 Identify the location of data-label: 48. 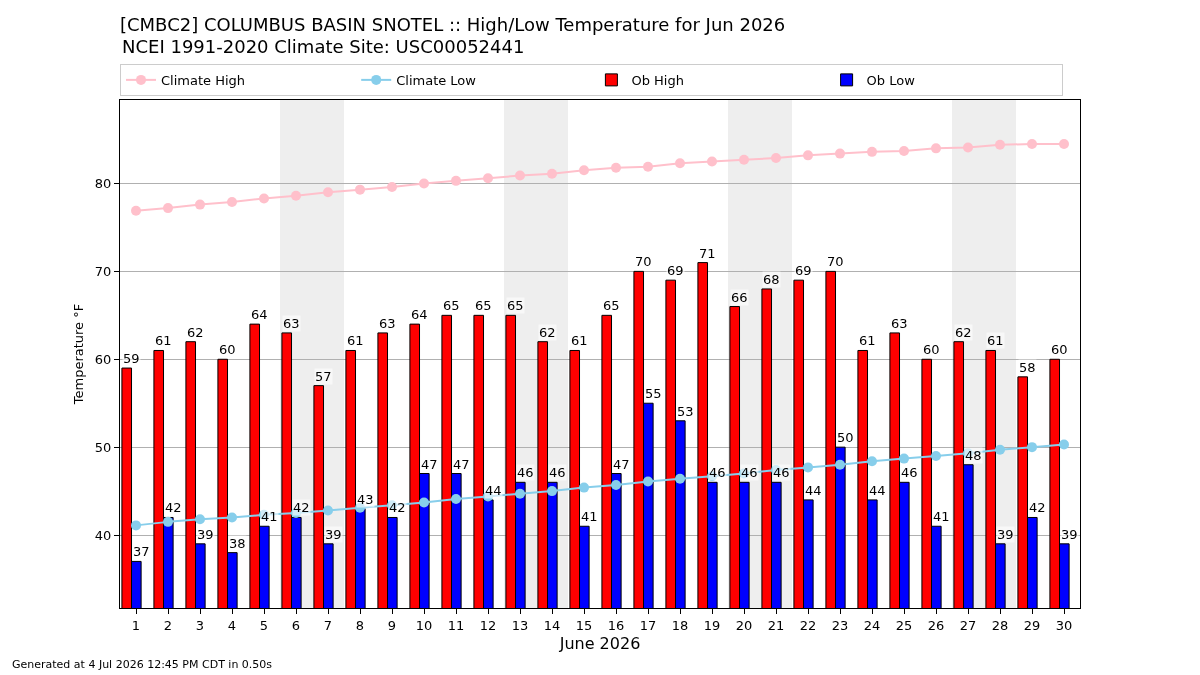
(973, 455).